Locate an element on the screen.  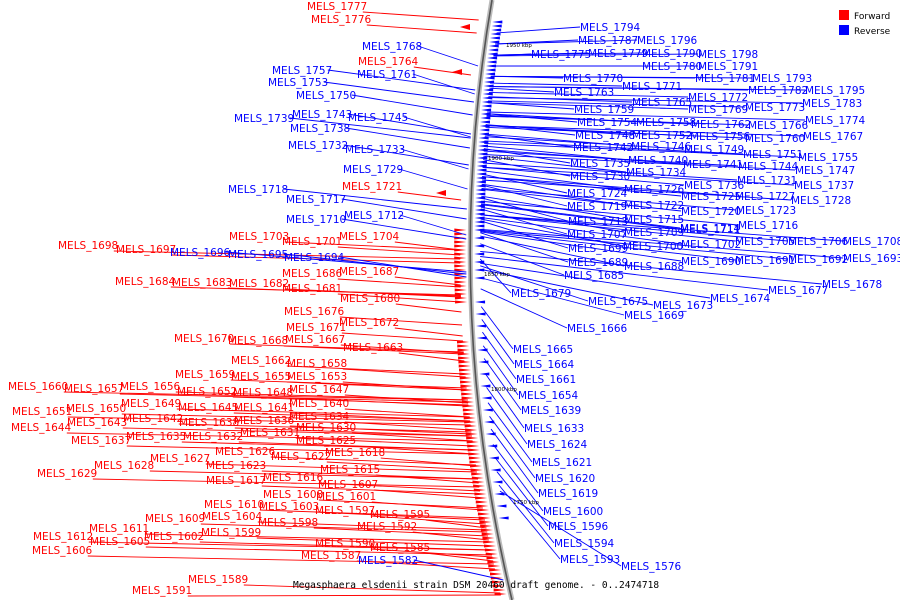
gene-label: MELS_1595 is located at coordinates (400, 515).